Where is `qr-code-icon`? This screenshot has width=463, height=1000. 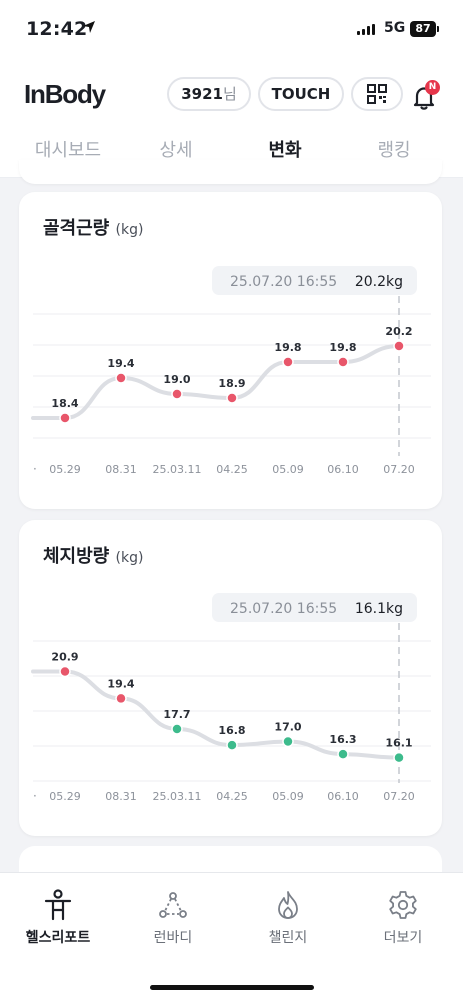 qr-code-icon is located at coordinates (377, 94).